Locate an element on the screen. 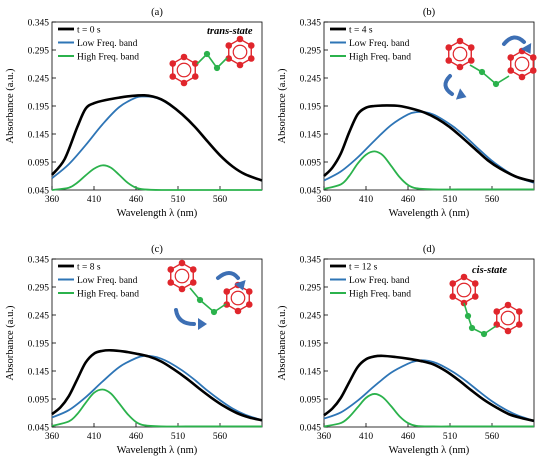 This screenshot has width=550, height=469. legend-entry: t = 4 s is located at coordinates (361, 31).